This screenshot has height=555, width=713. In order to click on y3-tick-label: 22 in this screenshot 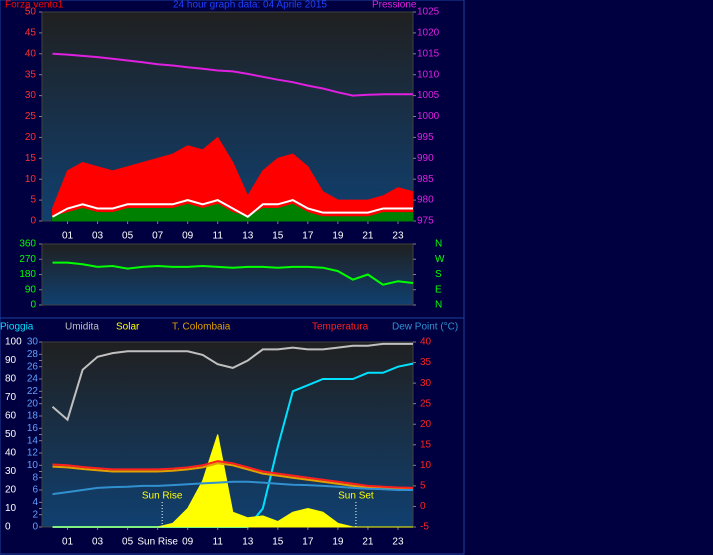, I will do `click(33, 391)`.